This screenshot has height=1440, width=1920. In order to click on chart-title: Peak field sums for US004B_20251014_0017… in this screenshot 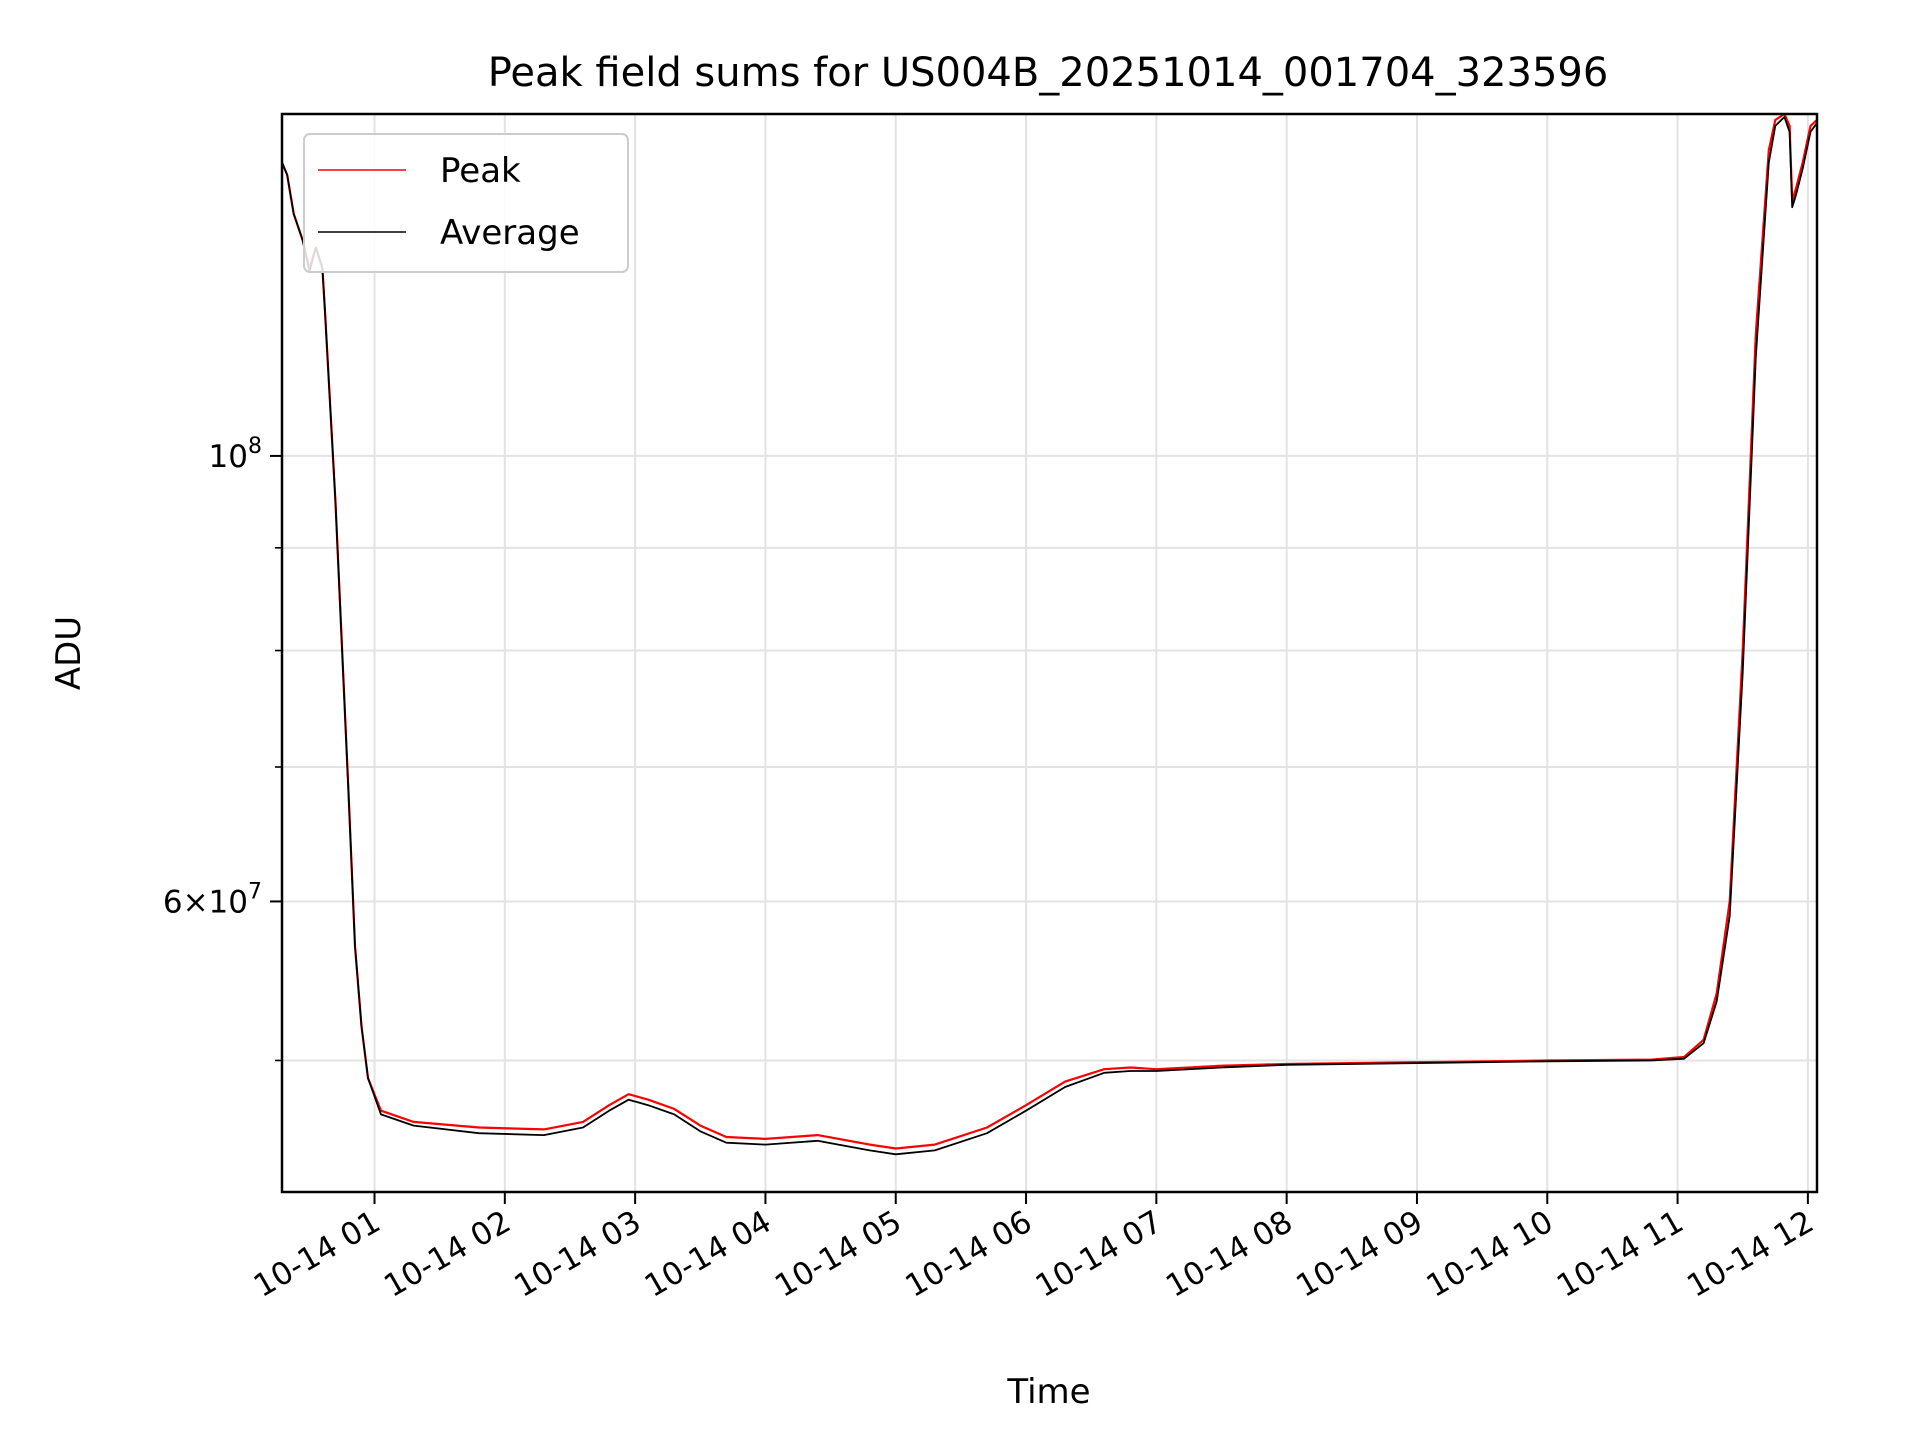, I will do `click(1048, 73)`.